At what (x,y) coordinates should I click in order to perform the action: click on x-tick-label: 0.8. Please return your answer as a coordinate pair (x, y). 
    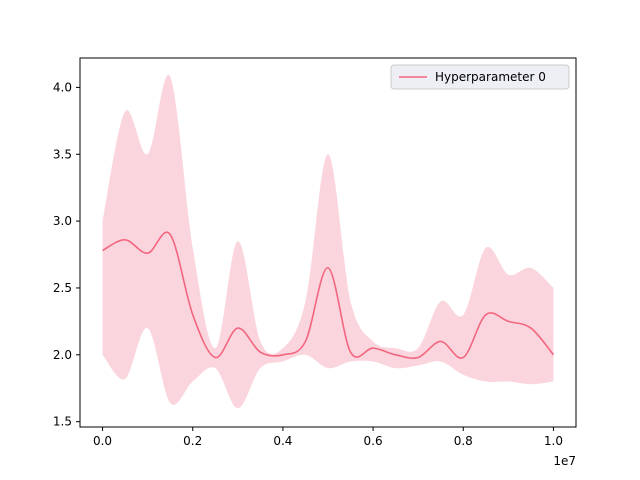
    Looking at the image, I should click on (463, 441).